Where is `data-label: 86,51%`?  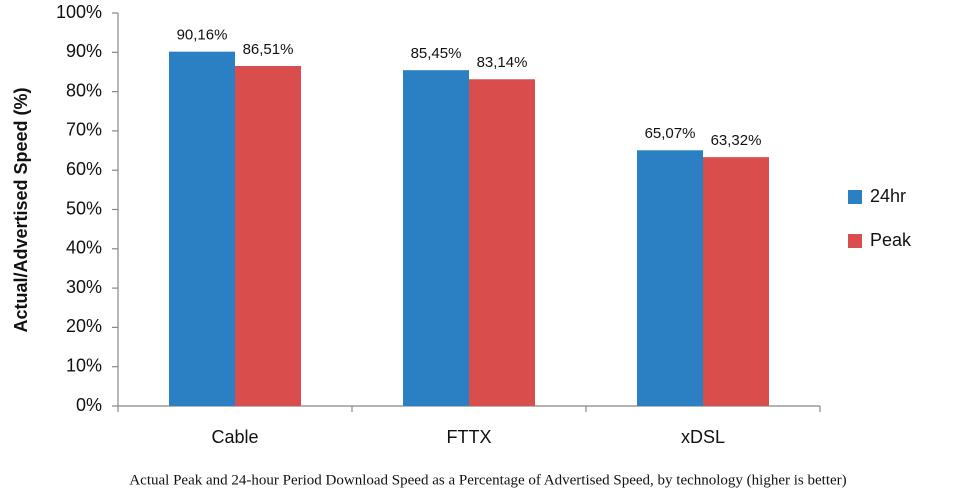
data-label: 86,51% is located at coordinates (268, 49).